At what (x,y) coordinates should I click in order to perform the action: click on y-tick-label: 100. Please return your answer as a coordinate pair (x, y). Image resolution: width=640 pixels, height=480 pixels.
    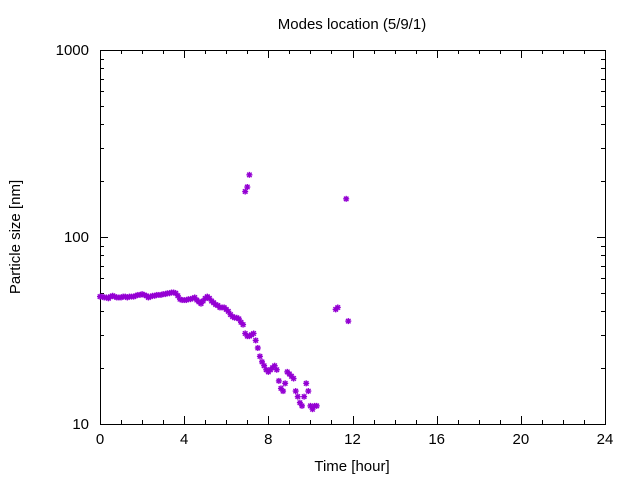
    Looking at the image, I should click on (76, 237).